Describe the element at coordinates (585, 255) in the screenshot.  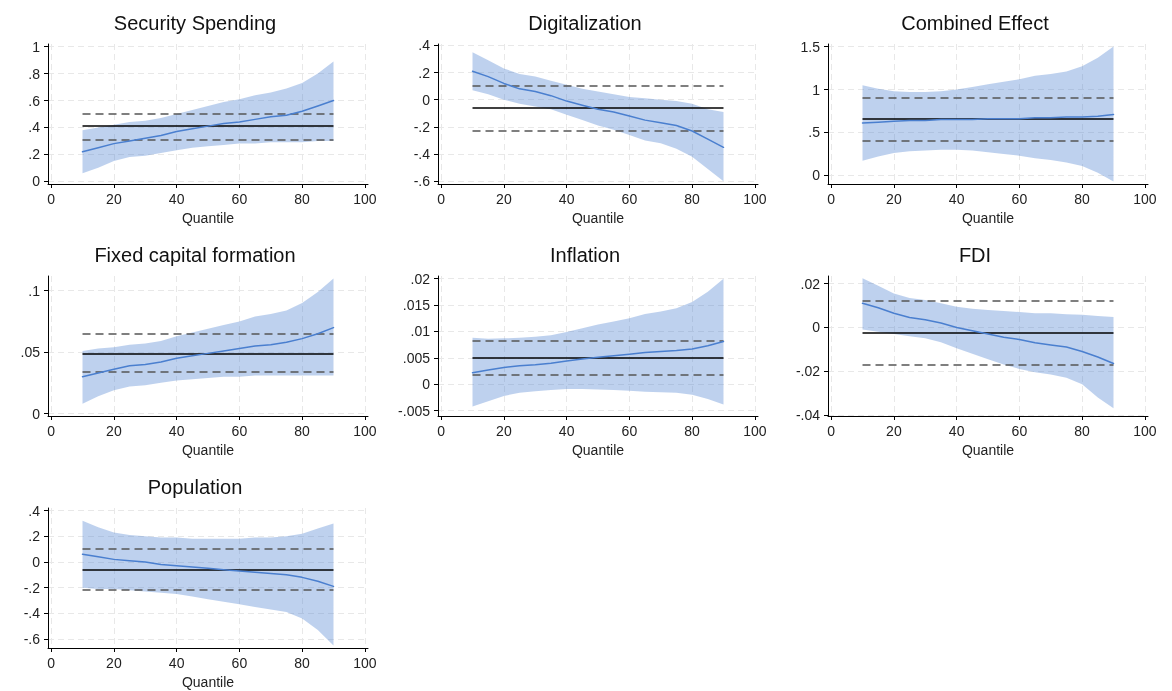
I see `chart-title: Inflation` at that location.